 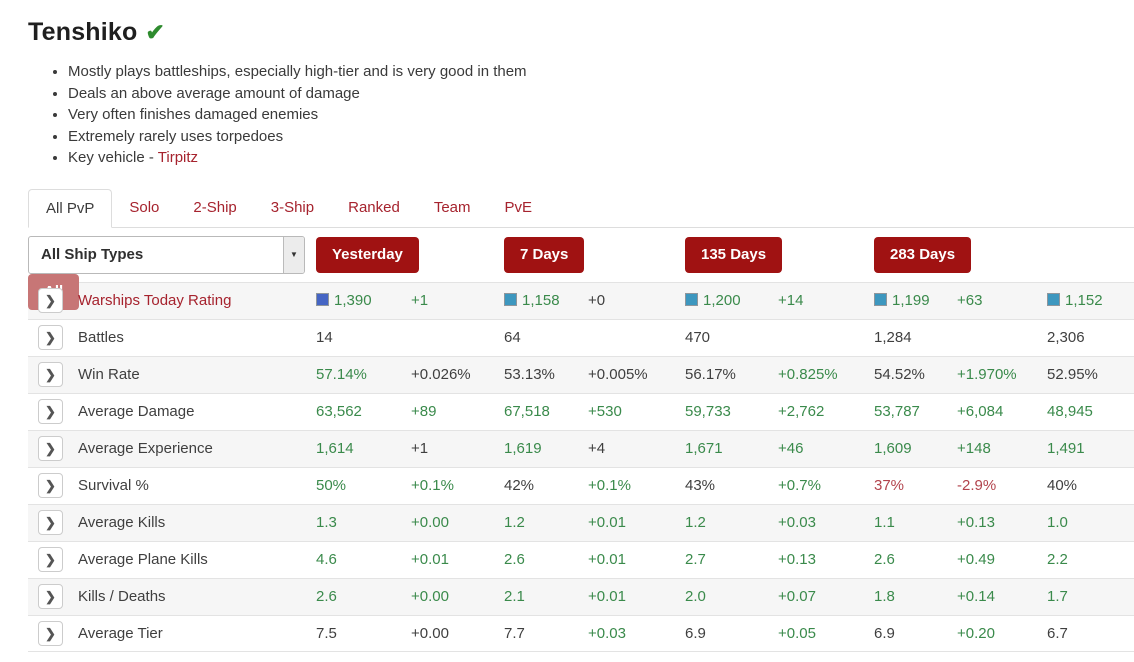 What do you see at coordinates (215, 207) in the screenshot?
I see `tab-2-ship: 2-Ship` at bounding box center [215, 207].